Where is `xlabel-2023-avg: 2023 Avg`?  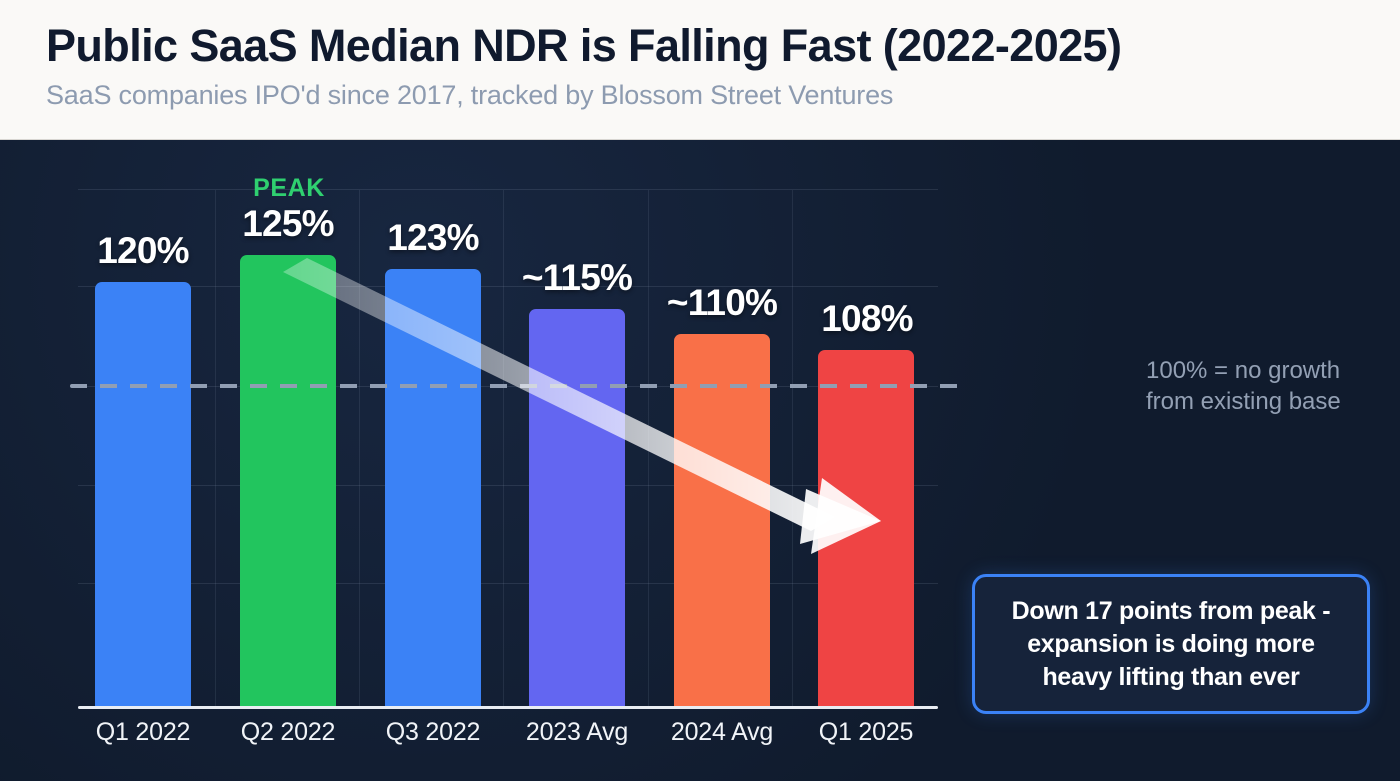
xlabel-2023-avg: 2023 Avg is located at coordinates (577, 732).